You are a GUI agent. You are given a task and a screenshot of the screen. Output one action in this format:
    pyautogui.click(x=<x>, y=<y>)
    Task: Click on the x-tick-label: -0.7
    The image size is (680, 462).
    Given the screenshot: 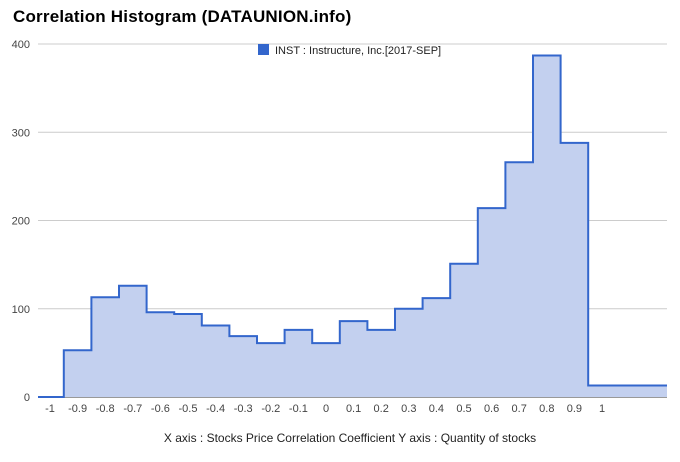 What is the action you would take?
    pyautogui.click(x=132, y=409)
    